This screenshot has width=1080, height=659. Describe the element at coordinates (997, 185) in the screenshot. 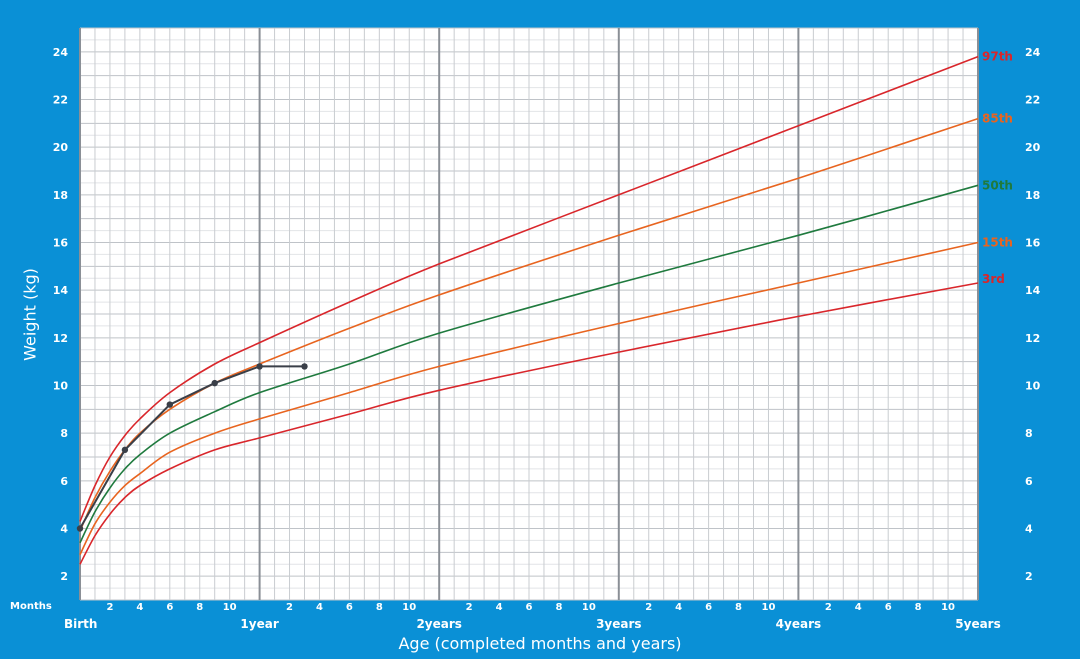

I see `percentile-label-50th: 50th` at that location.